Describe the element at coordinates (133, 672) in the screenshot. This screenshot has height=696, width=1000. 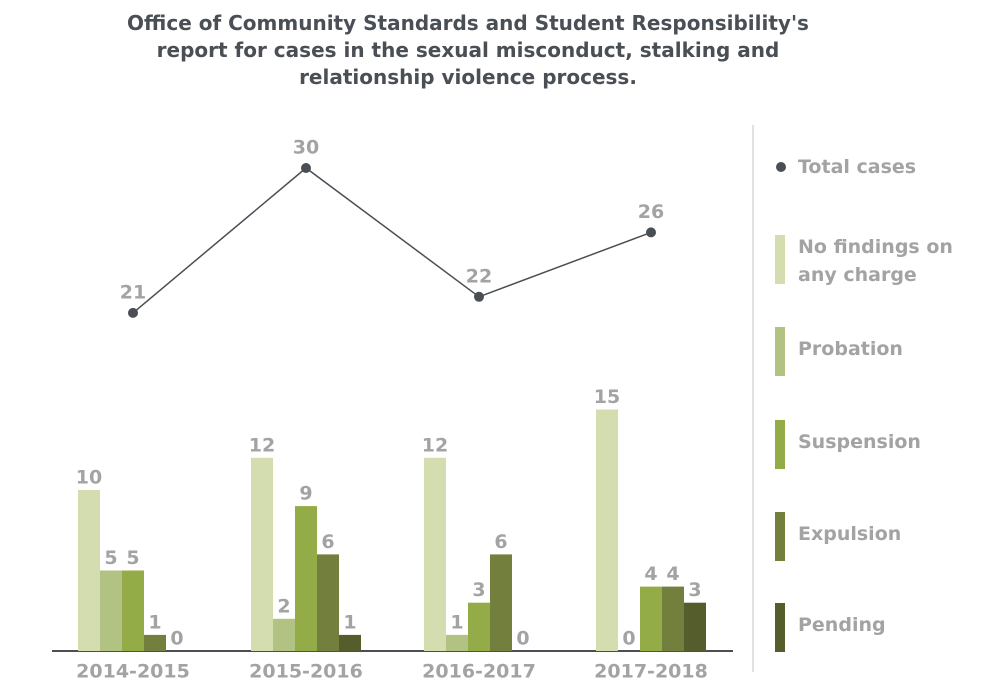
I see `x-tick-label: 2014-2015` at that location.